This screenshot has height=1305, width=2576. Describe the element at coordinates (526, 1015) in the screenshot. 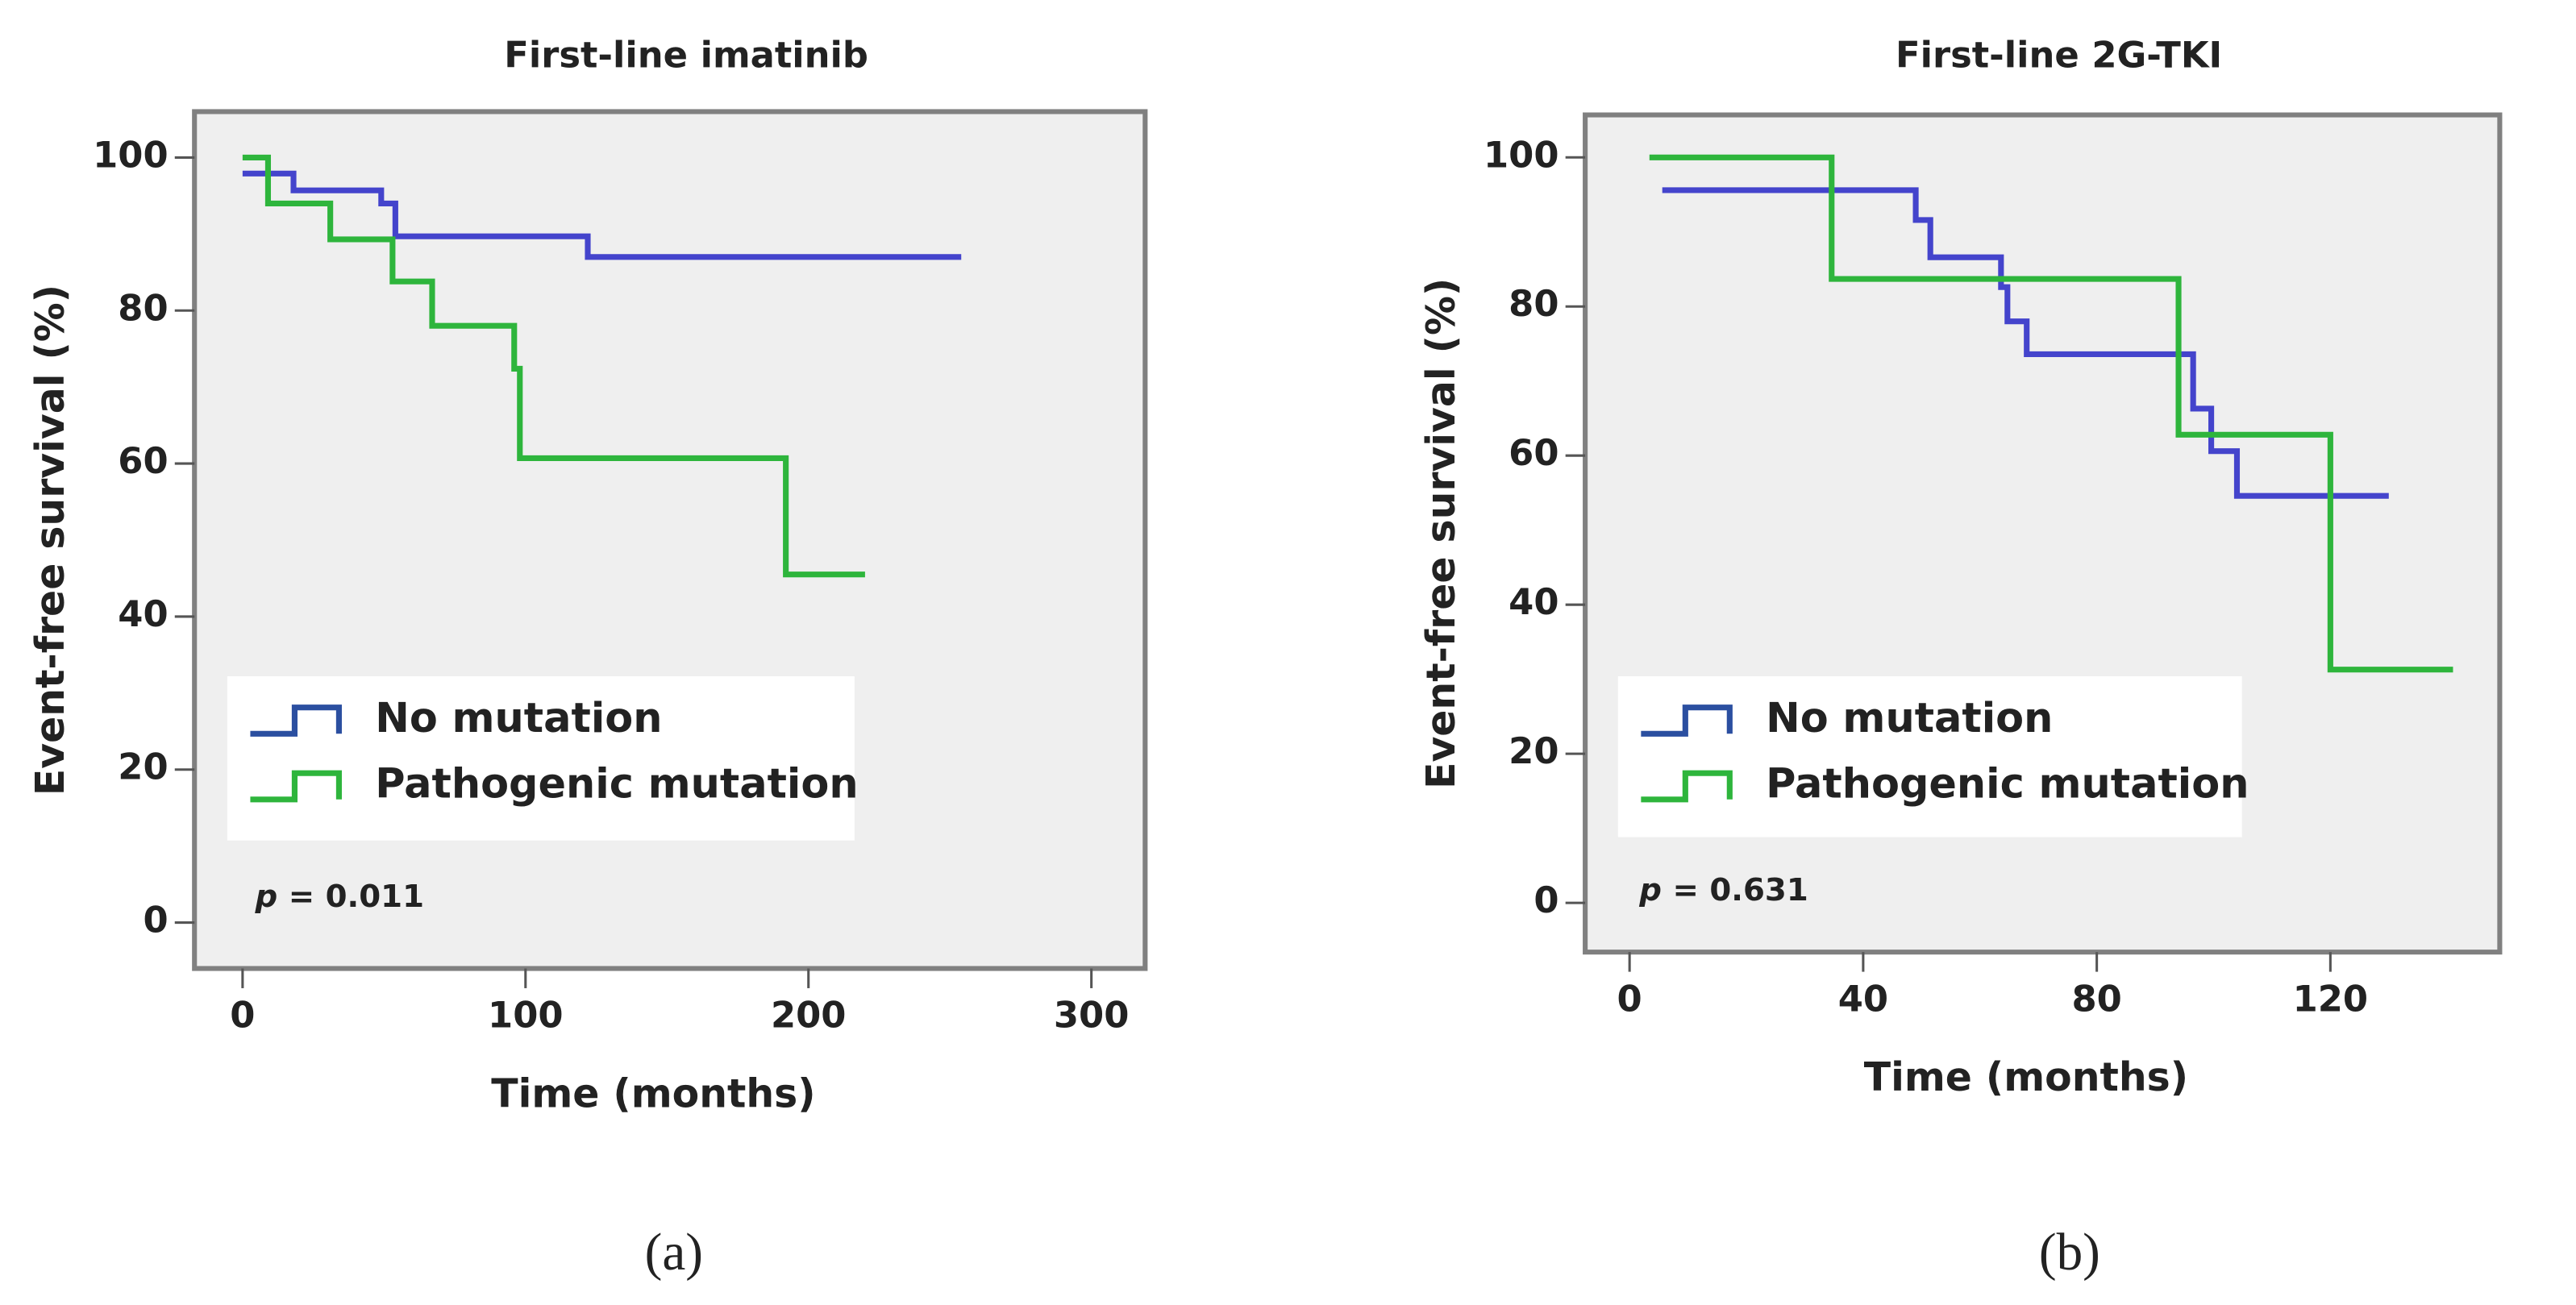

I see `x-tick-label: 100` at that location.